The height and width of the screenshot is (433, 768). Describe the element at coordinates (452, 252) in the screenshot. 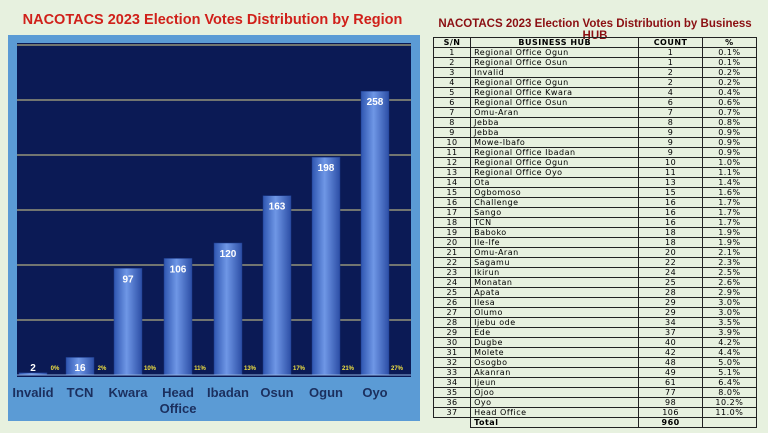

I see `table-cell: 21` at that location.